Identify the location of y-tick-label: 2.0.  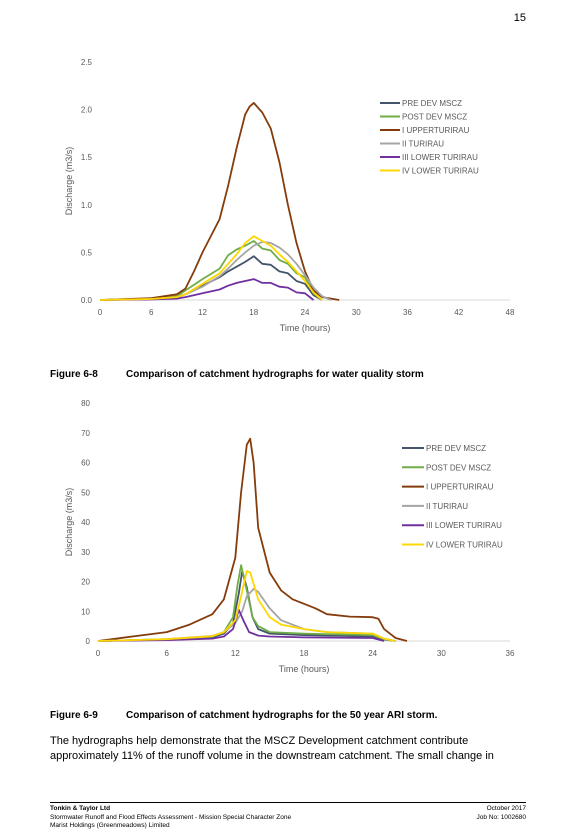
(87, 110).